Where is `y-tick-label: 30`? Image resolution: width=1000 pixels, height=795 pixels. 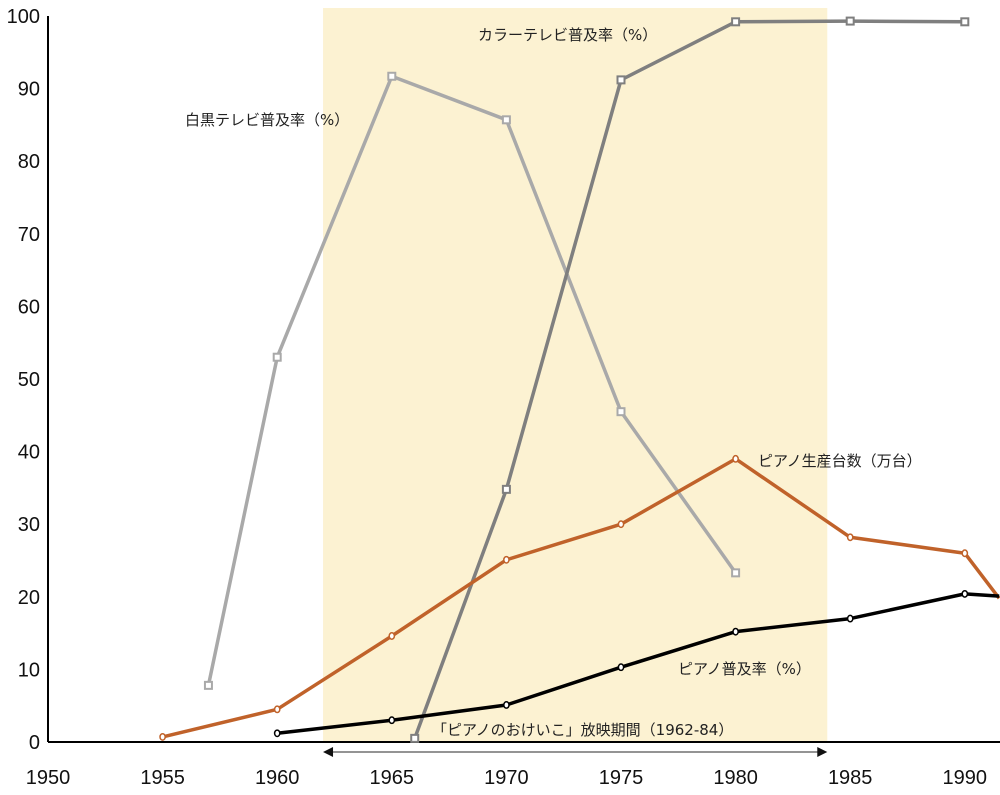
y-tick-label: 30 is located at coordinates (29, 525).